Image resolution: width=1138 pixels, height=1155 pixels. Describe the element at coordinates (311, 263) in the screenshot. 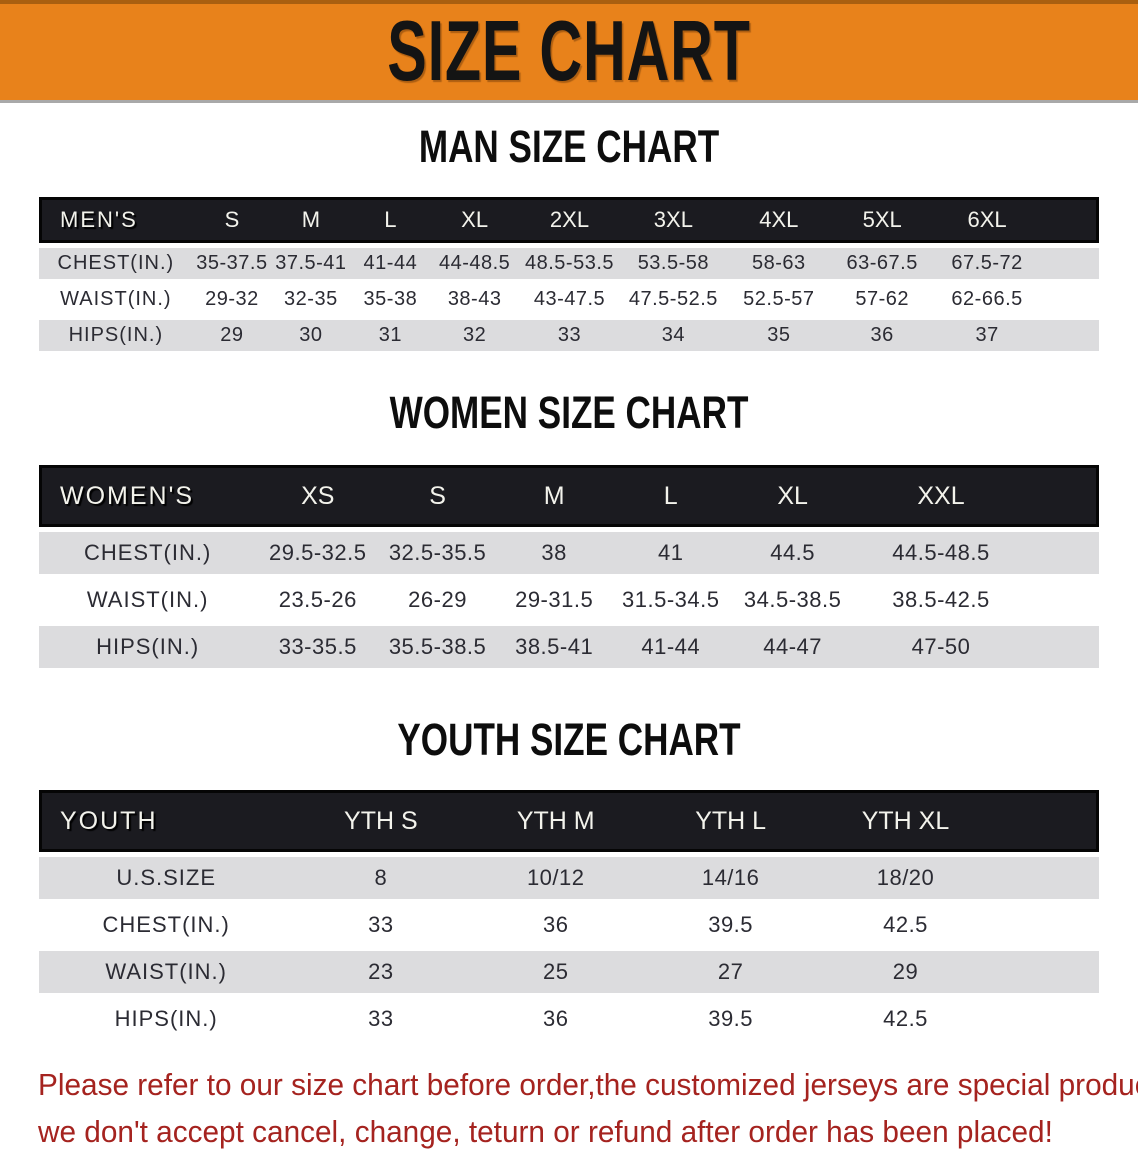

I see `value-cell: 37.5-41` at that location.